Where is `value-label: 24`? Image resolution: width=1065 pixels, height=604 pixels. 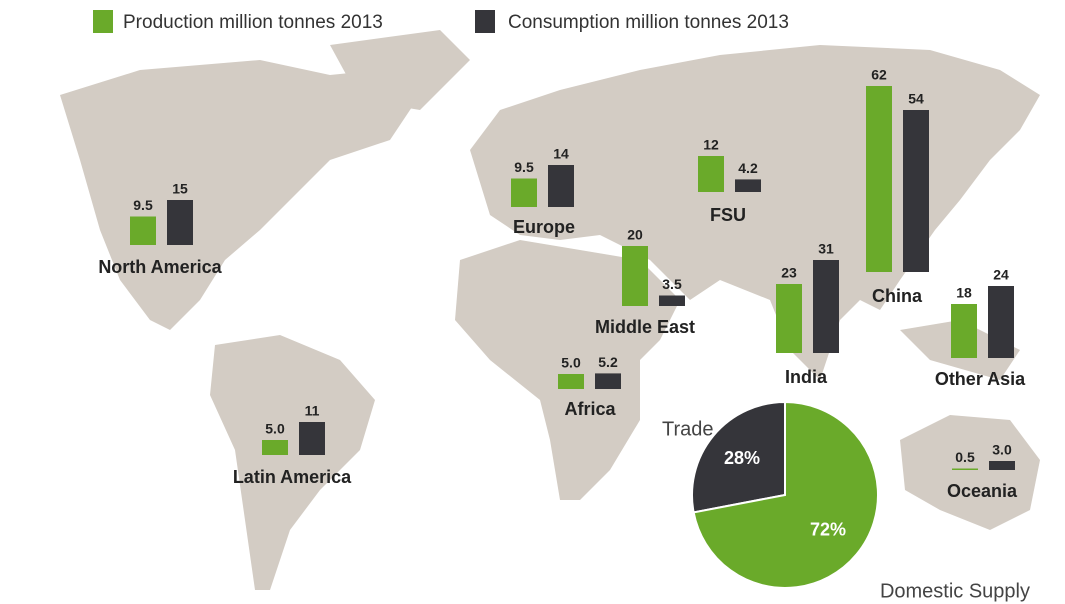 value-label: 24 is located at coordinates (1001, 275).